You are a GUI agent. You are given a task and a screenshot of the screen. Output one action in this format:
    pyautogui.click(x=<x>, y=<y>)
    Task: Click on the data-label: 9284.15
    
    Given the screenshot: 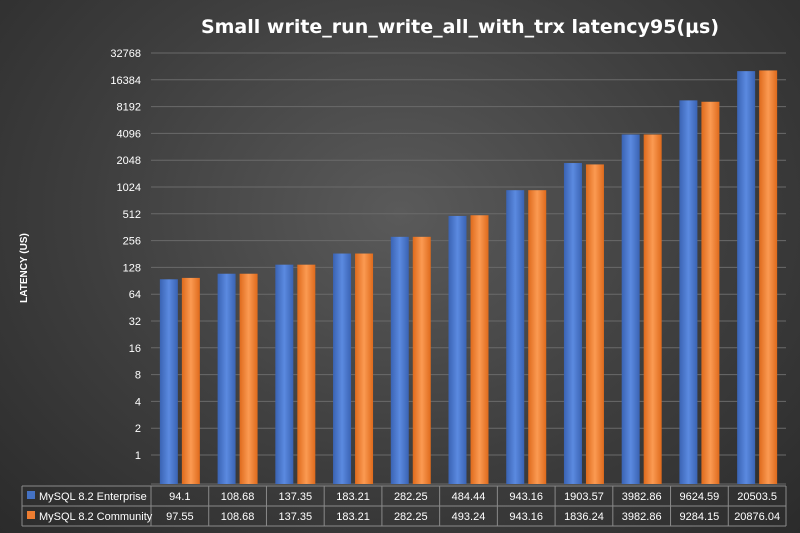 What is the action you would take?
    pyautogui.click(x=700, y=517)
    